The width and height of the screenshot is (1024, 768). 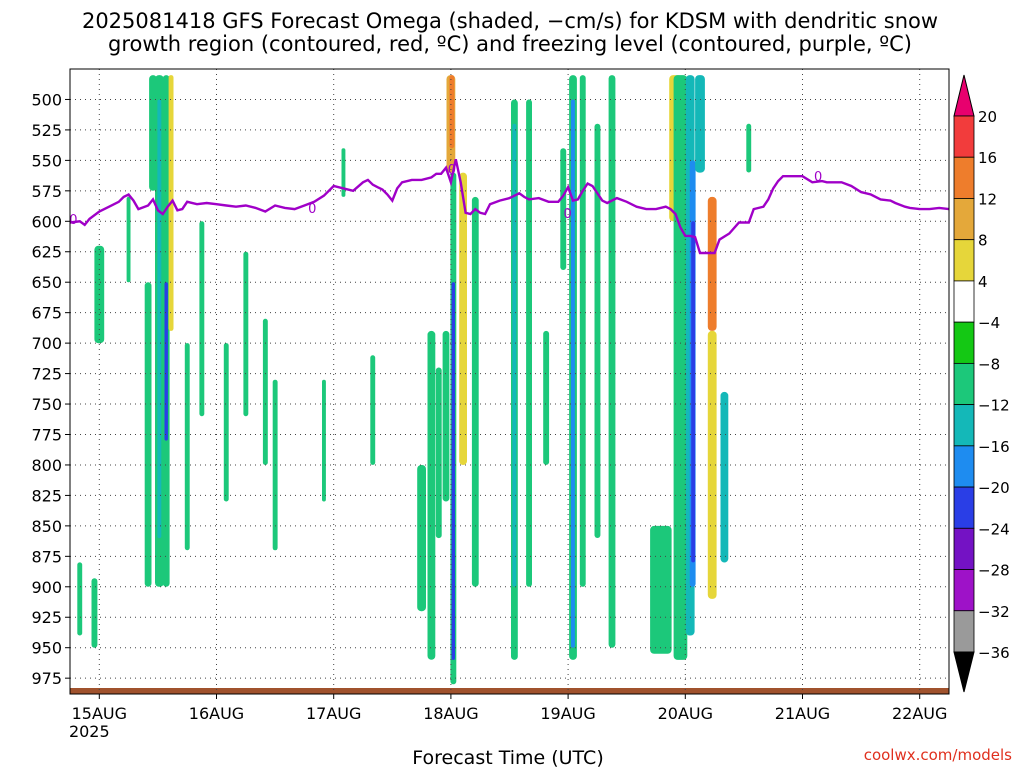 What do you see at coordinates (994, 612) in the screenshot?
I see `colorbar-tick-12: −32` at bounding box center [994, 612].